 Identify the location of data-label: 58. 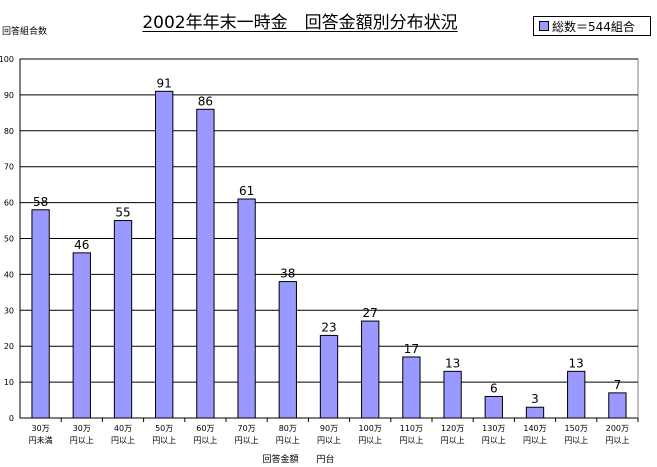
(40, 202).